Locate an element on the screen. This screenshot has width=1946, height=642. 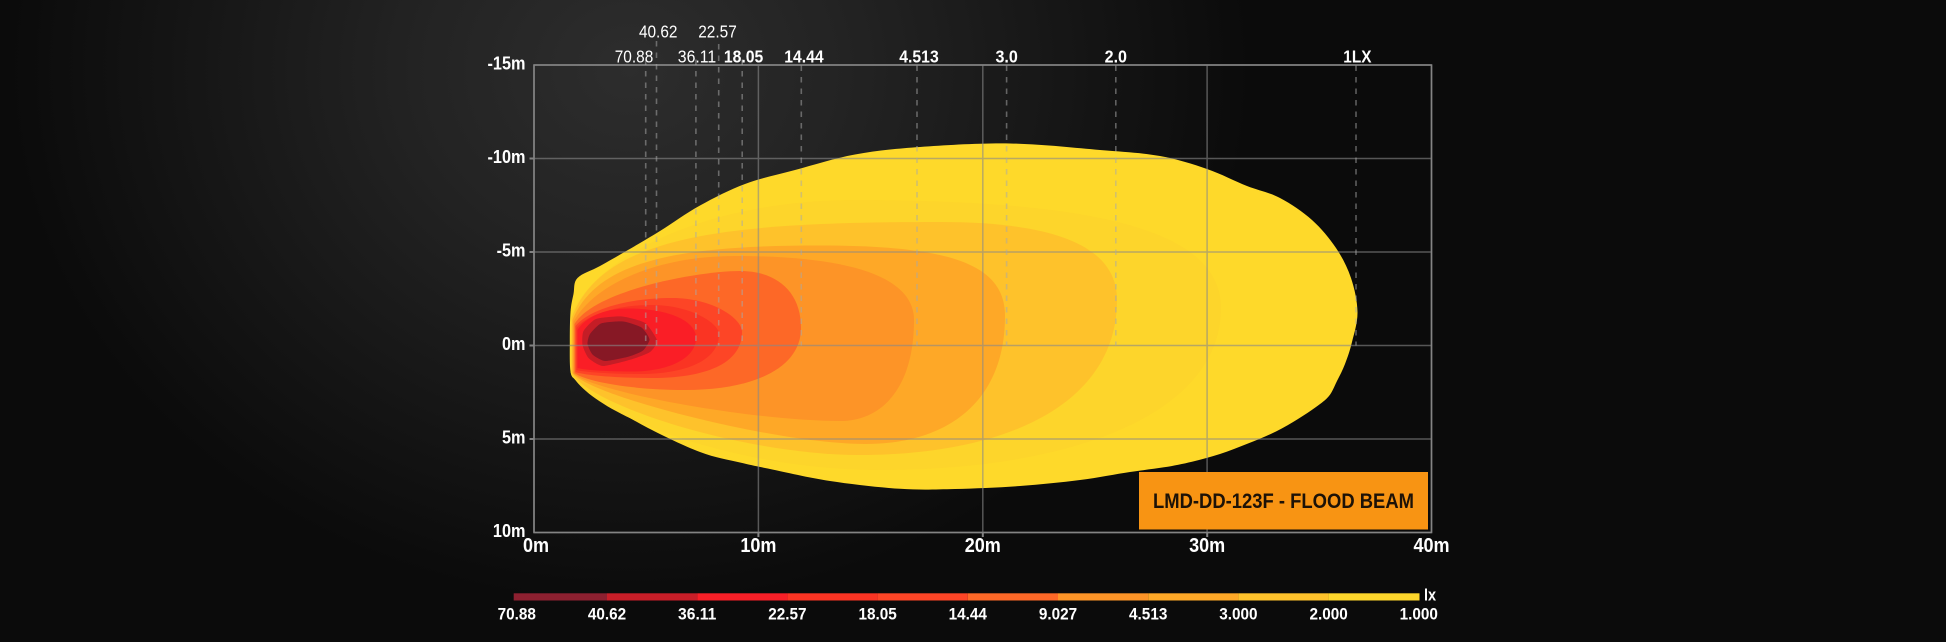
svg-text: -5m is located at coordinates (511, 250).